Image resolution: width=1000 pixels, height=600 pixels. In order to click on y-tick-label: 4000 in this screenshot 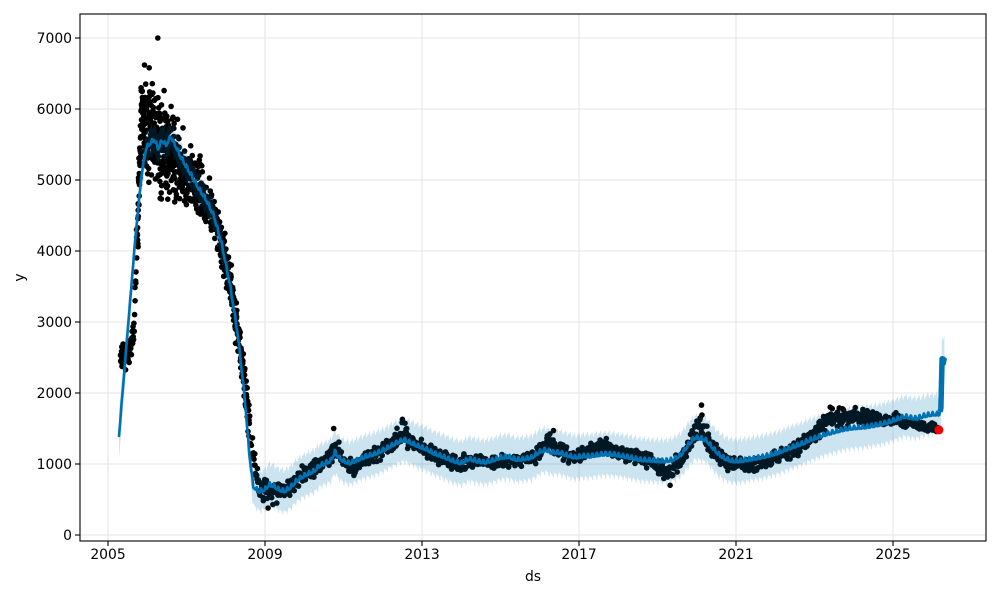, I will do `click(54, 252)`.